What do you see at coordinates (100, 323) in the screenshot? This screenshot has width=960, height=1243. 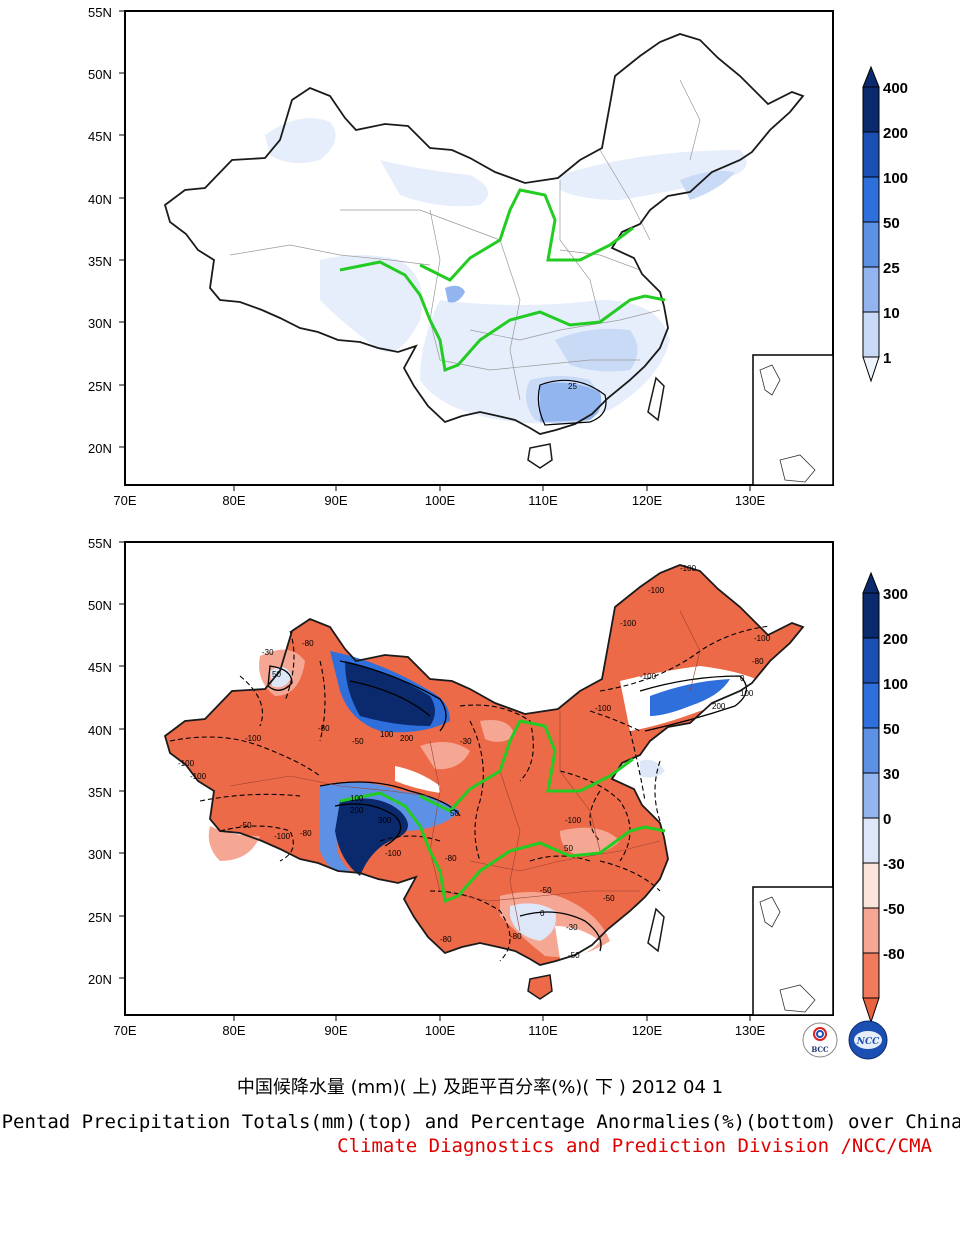 I see `top-lat-30: 30N` at bounding box center [100, 323].